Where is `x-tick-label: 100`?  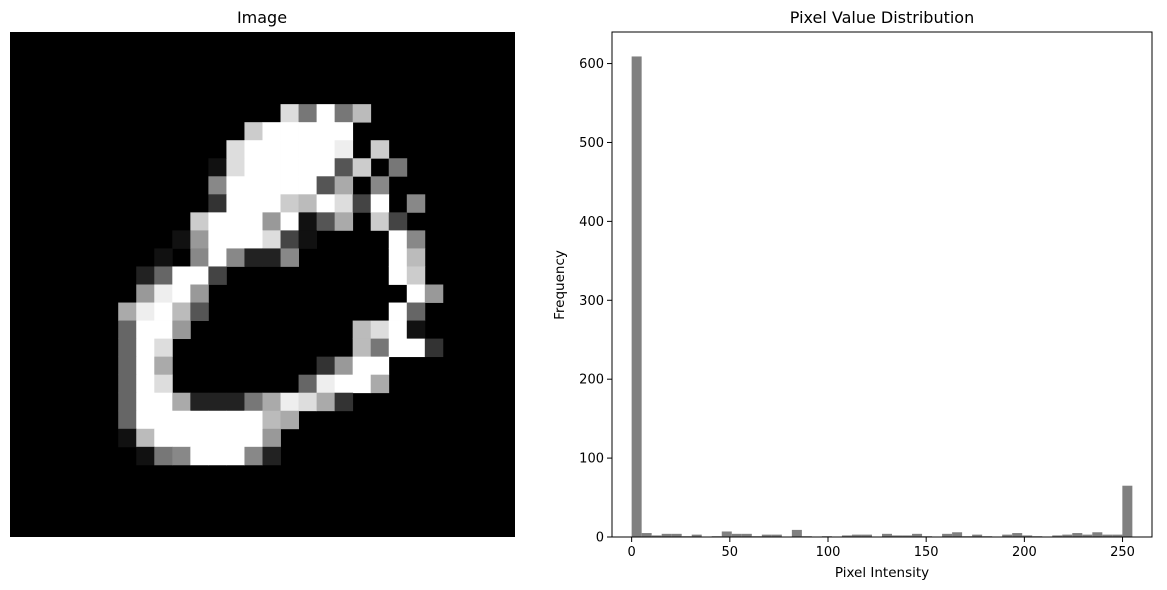 x-tick-label: 100 is located at coordinates (828, 552).